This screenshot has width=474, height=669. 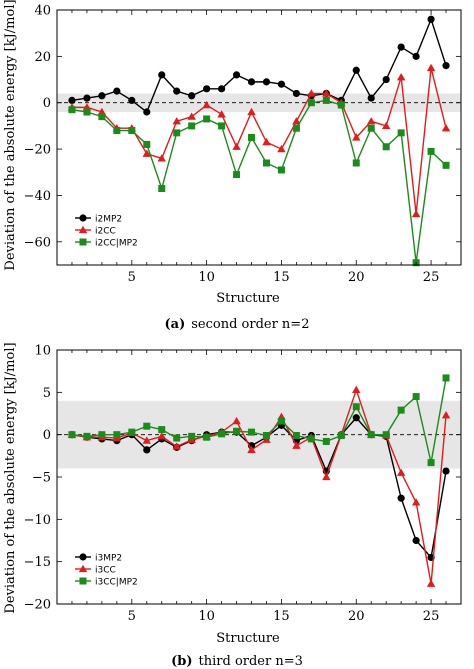 What do you see at coordinates (47, 393) in the screenshot?
I see `chart-b-ytick-label-5: 5` at bounding box center [47, 393].